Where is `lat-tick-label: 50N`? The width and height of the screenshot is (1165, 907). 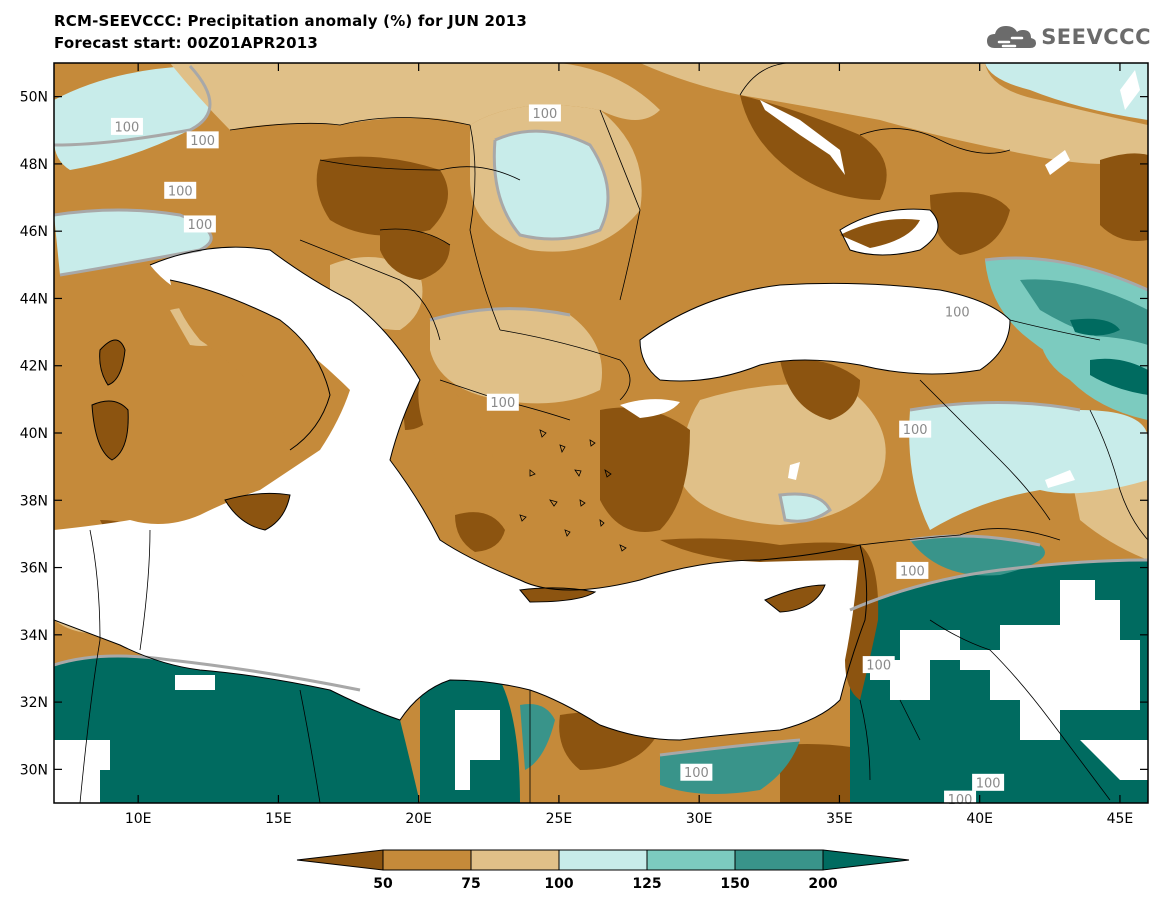 lat-tick-label: 50N is located at coordinates (34, 98).